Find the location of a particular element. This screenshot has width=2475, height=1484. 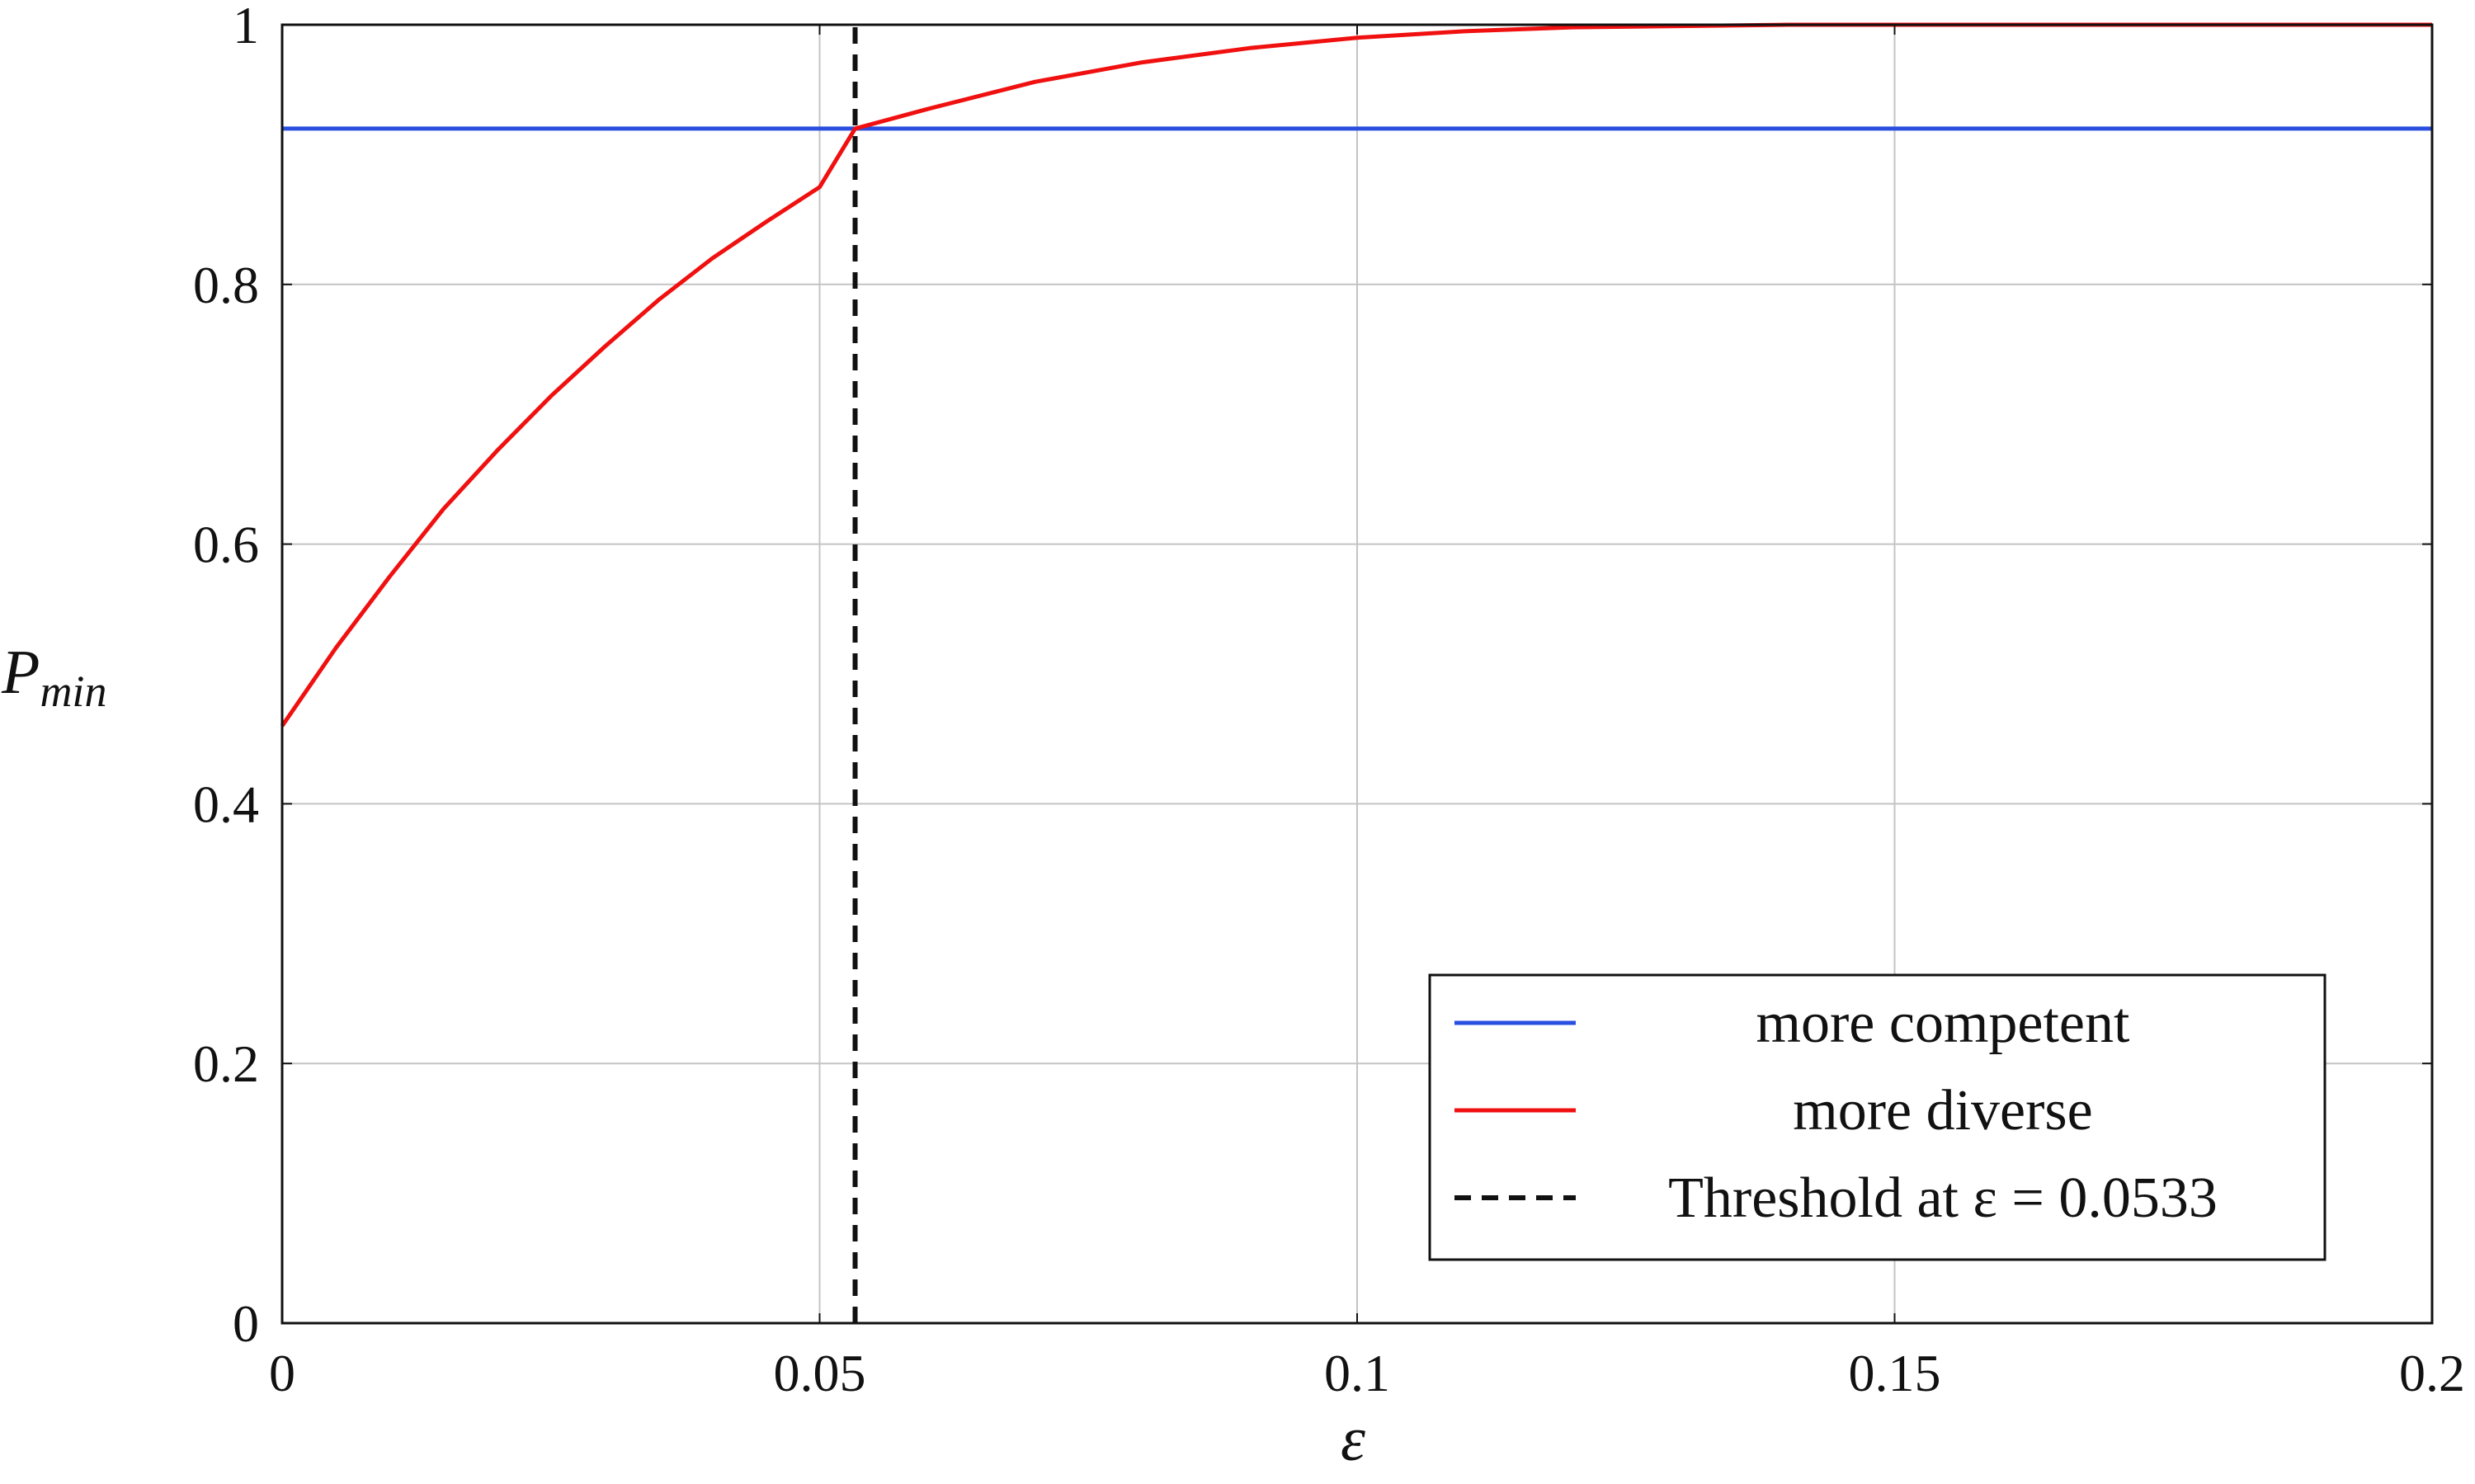

x-tick-label: 0.05 is located at coordinates (820, 1373).